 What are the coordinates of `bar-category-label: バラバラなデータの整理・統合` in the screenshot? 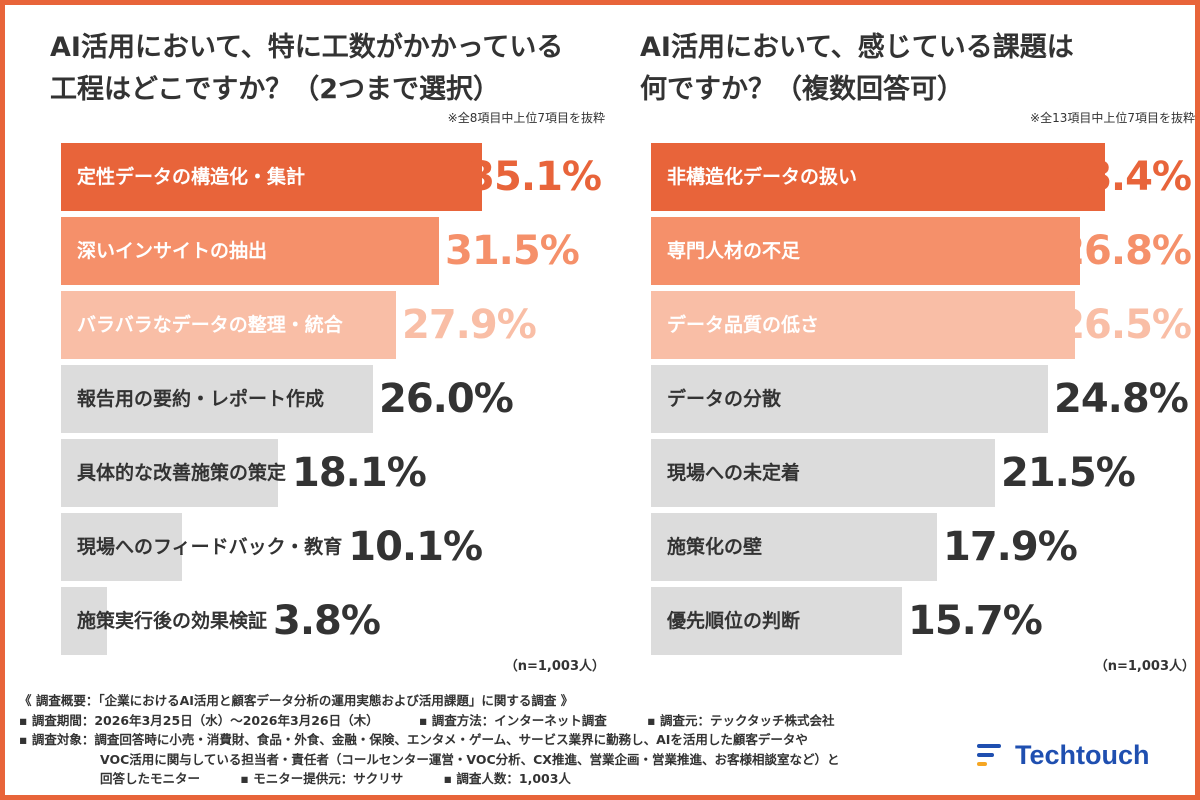 It's located at (210, 325).